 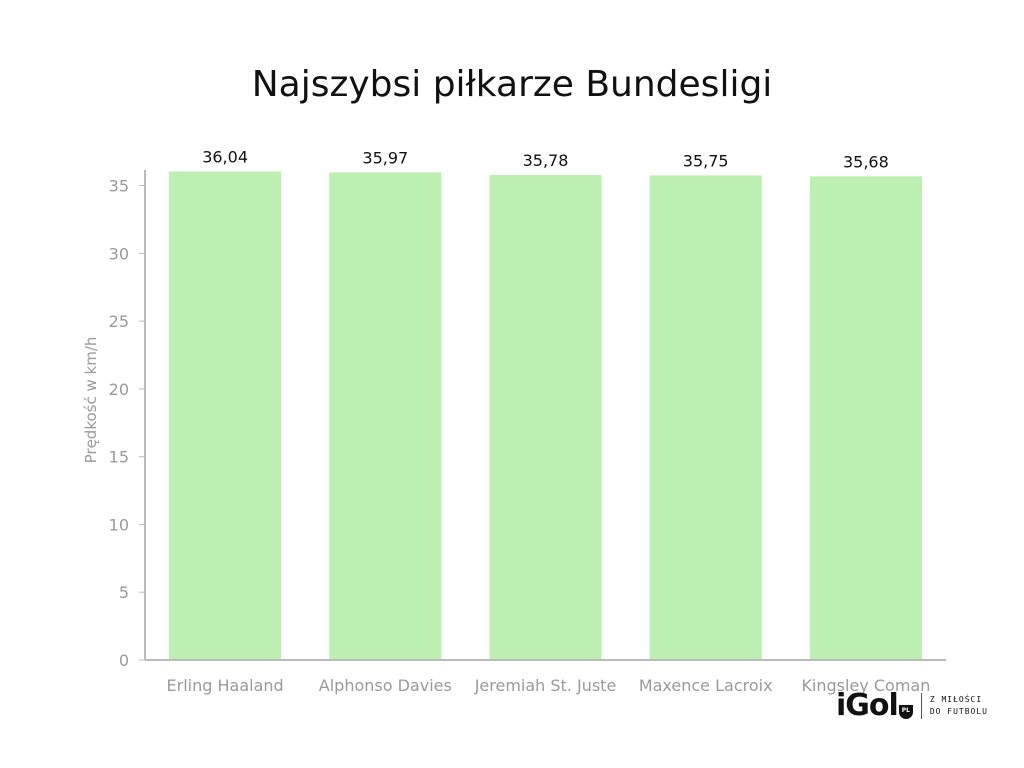 What do you see at coordinates (921, 706) in the screenshot?
I see `brand-divider` at bounding box center [921, 706].